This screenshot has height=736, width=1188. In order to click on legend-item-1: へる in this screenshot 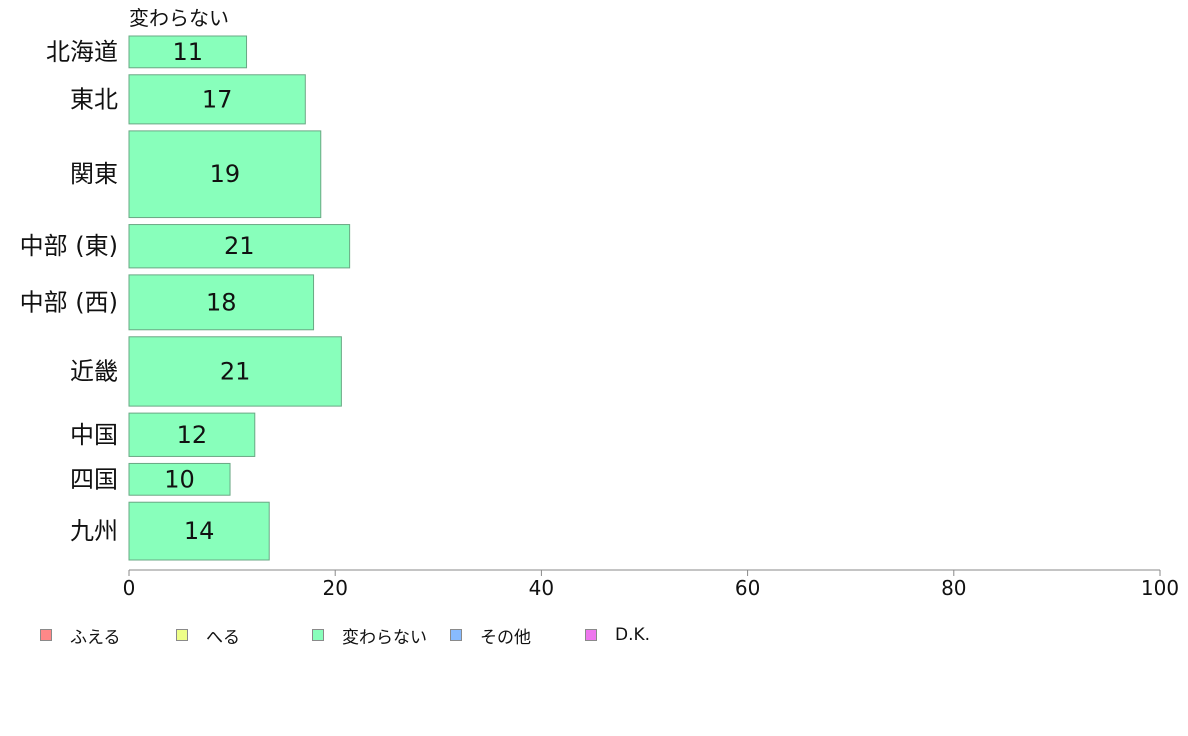, I will do `click(244, 635)`.